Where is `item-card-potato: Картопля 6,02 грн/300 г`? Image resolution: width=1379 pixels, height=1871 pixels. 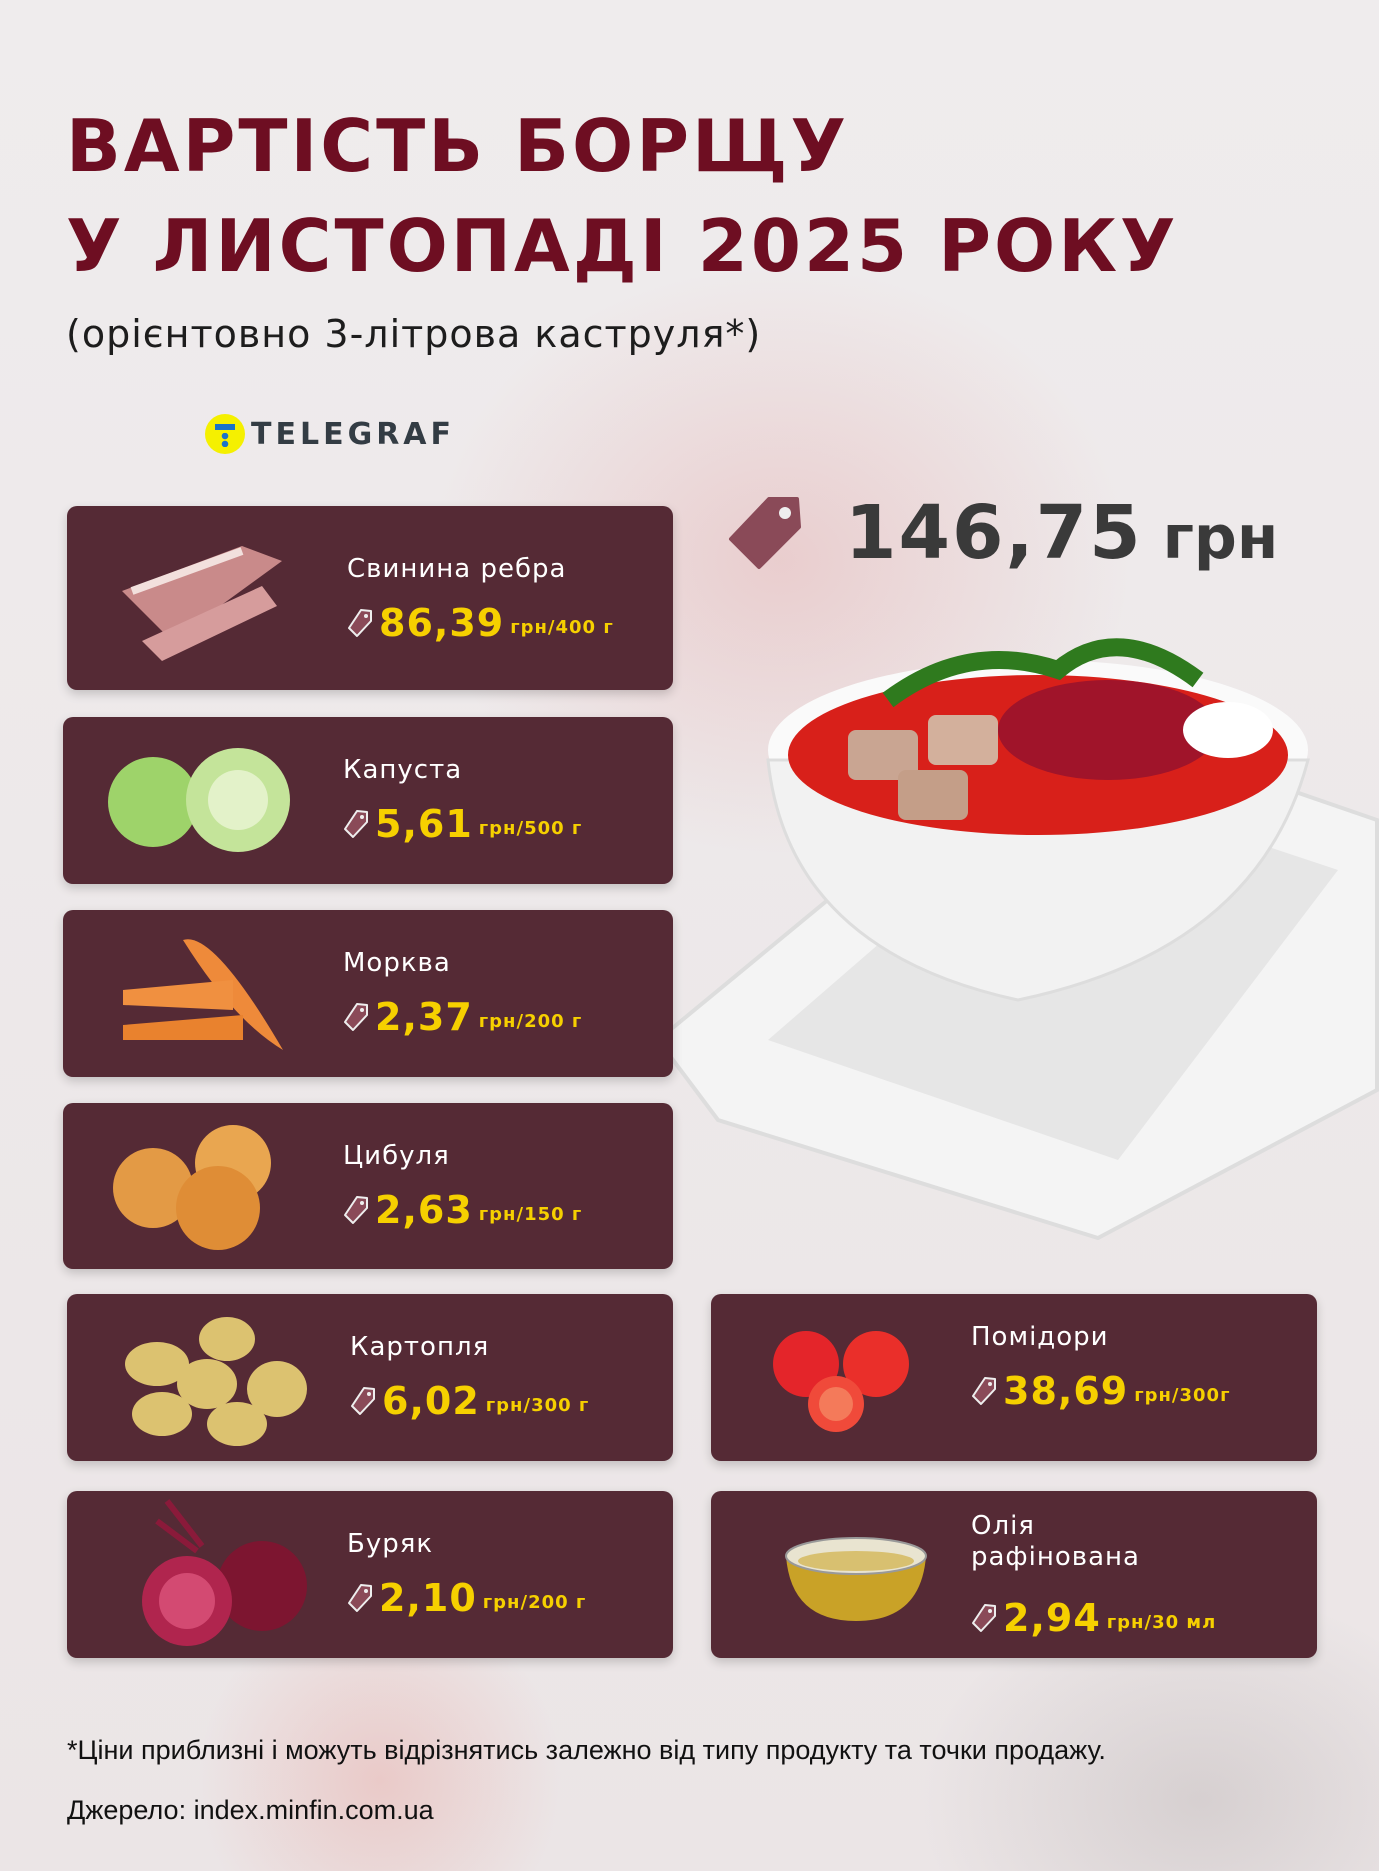
item-card-potato: Картопля 6,02 грн/300 г is located at coordinates (370, 1377).